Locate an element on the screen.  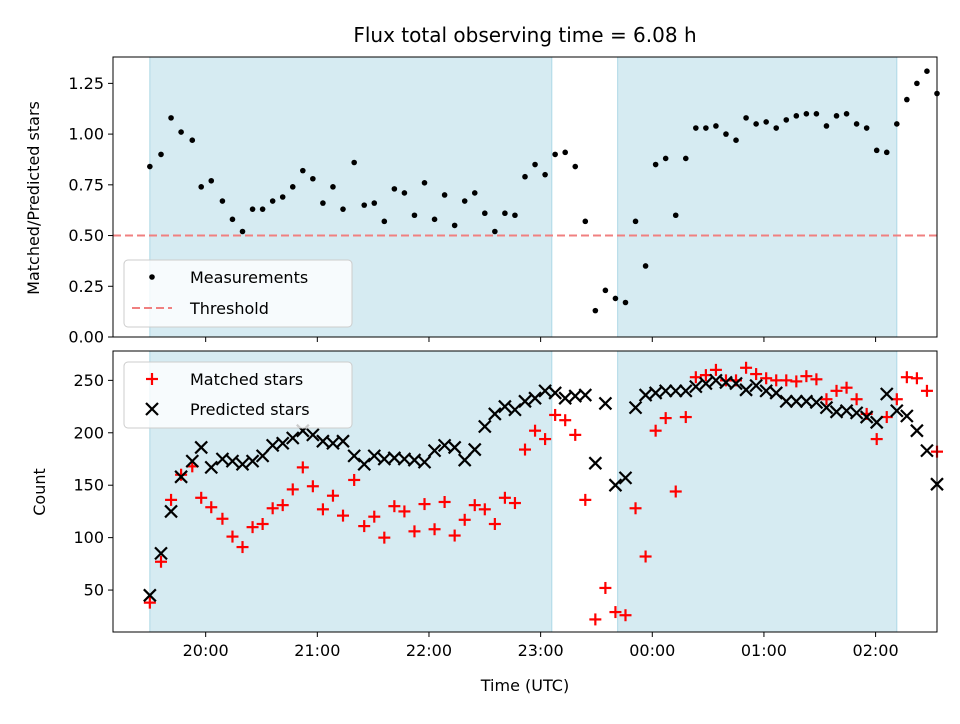
x-tick-label: 02:00 is located at coordinates (876, 650).